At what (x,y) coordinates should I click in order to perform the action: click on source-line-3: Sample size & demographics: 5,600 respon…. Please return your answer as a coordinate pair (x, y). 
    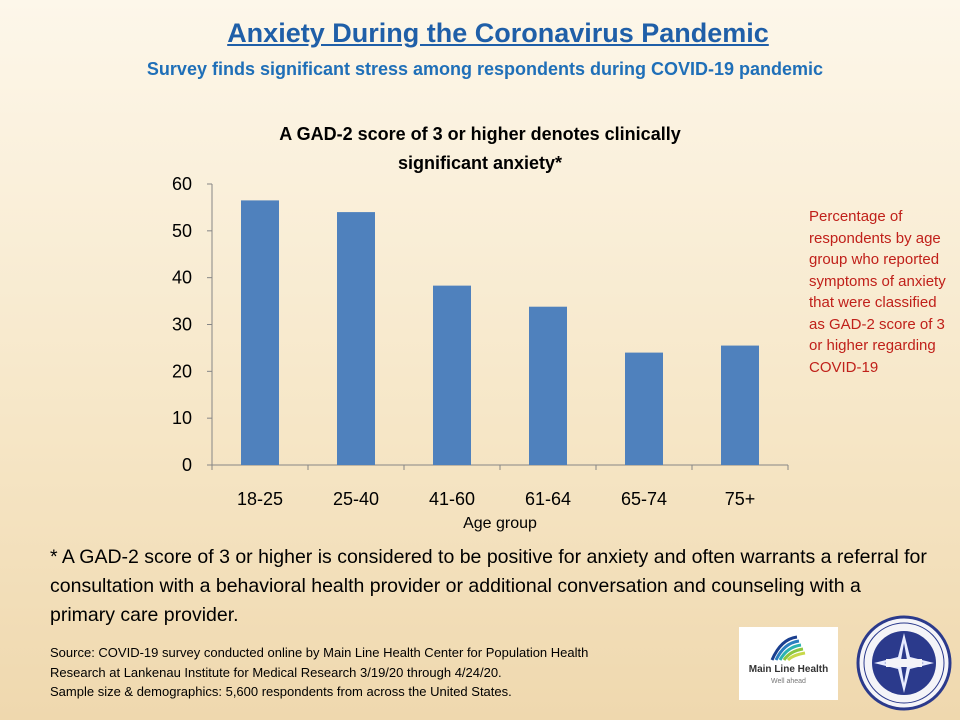
    Looking at the image, I should click on (281, 691).